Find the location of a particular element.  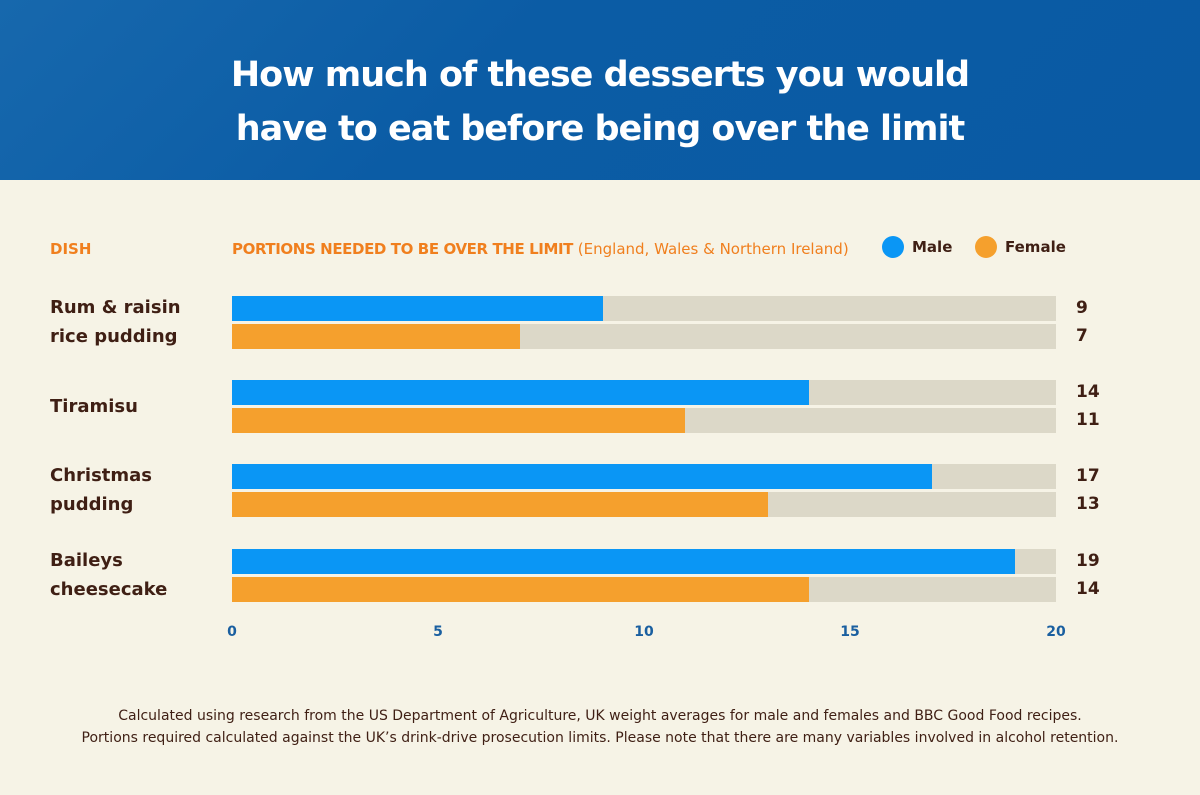

legend-female-swatch is located at coordinates (986, 247).